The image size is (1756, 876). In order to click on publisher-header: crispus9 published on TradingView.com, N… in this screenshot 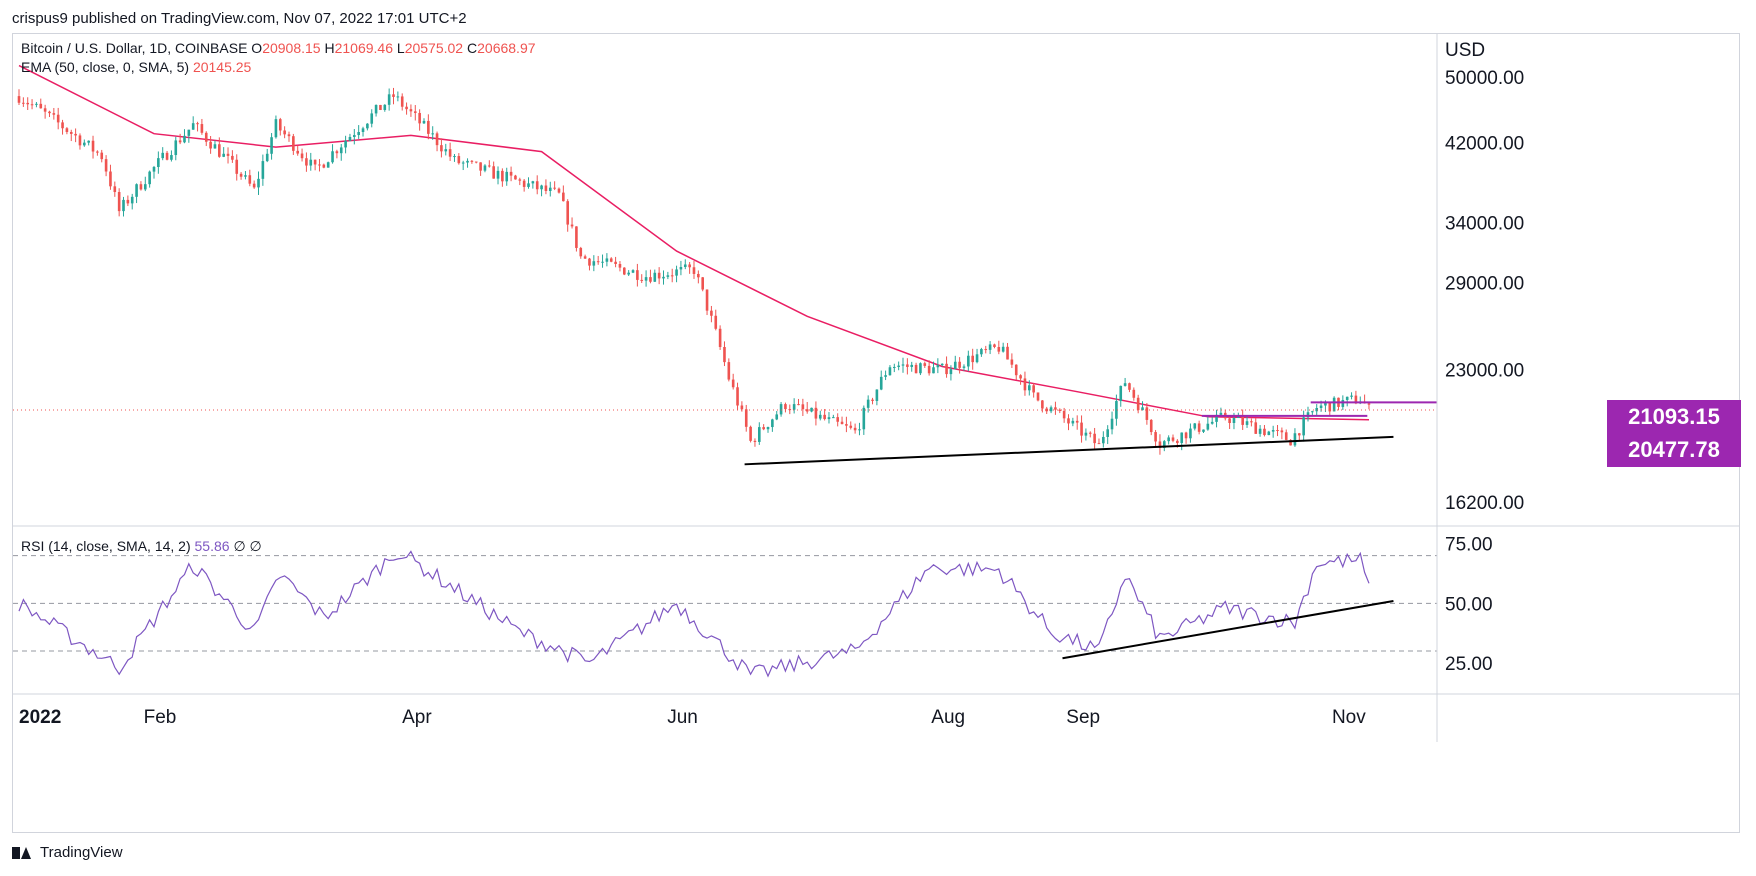, I will do `click(239, 18)`.